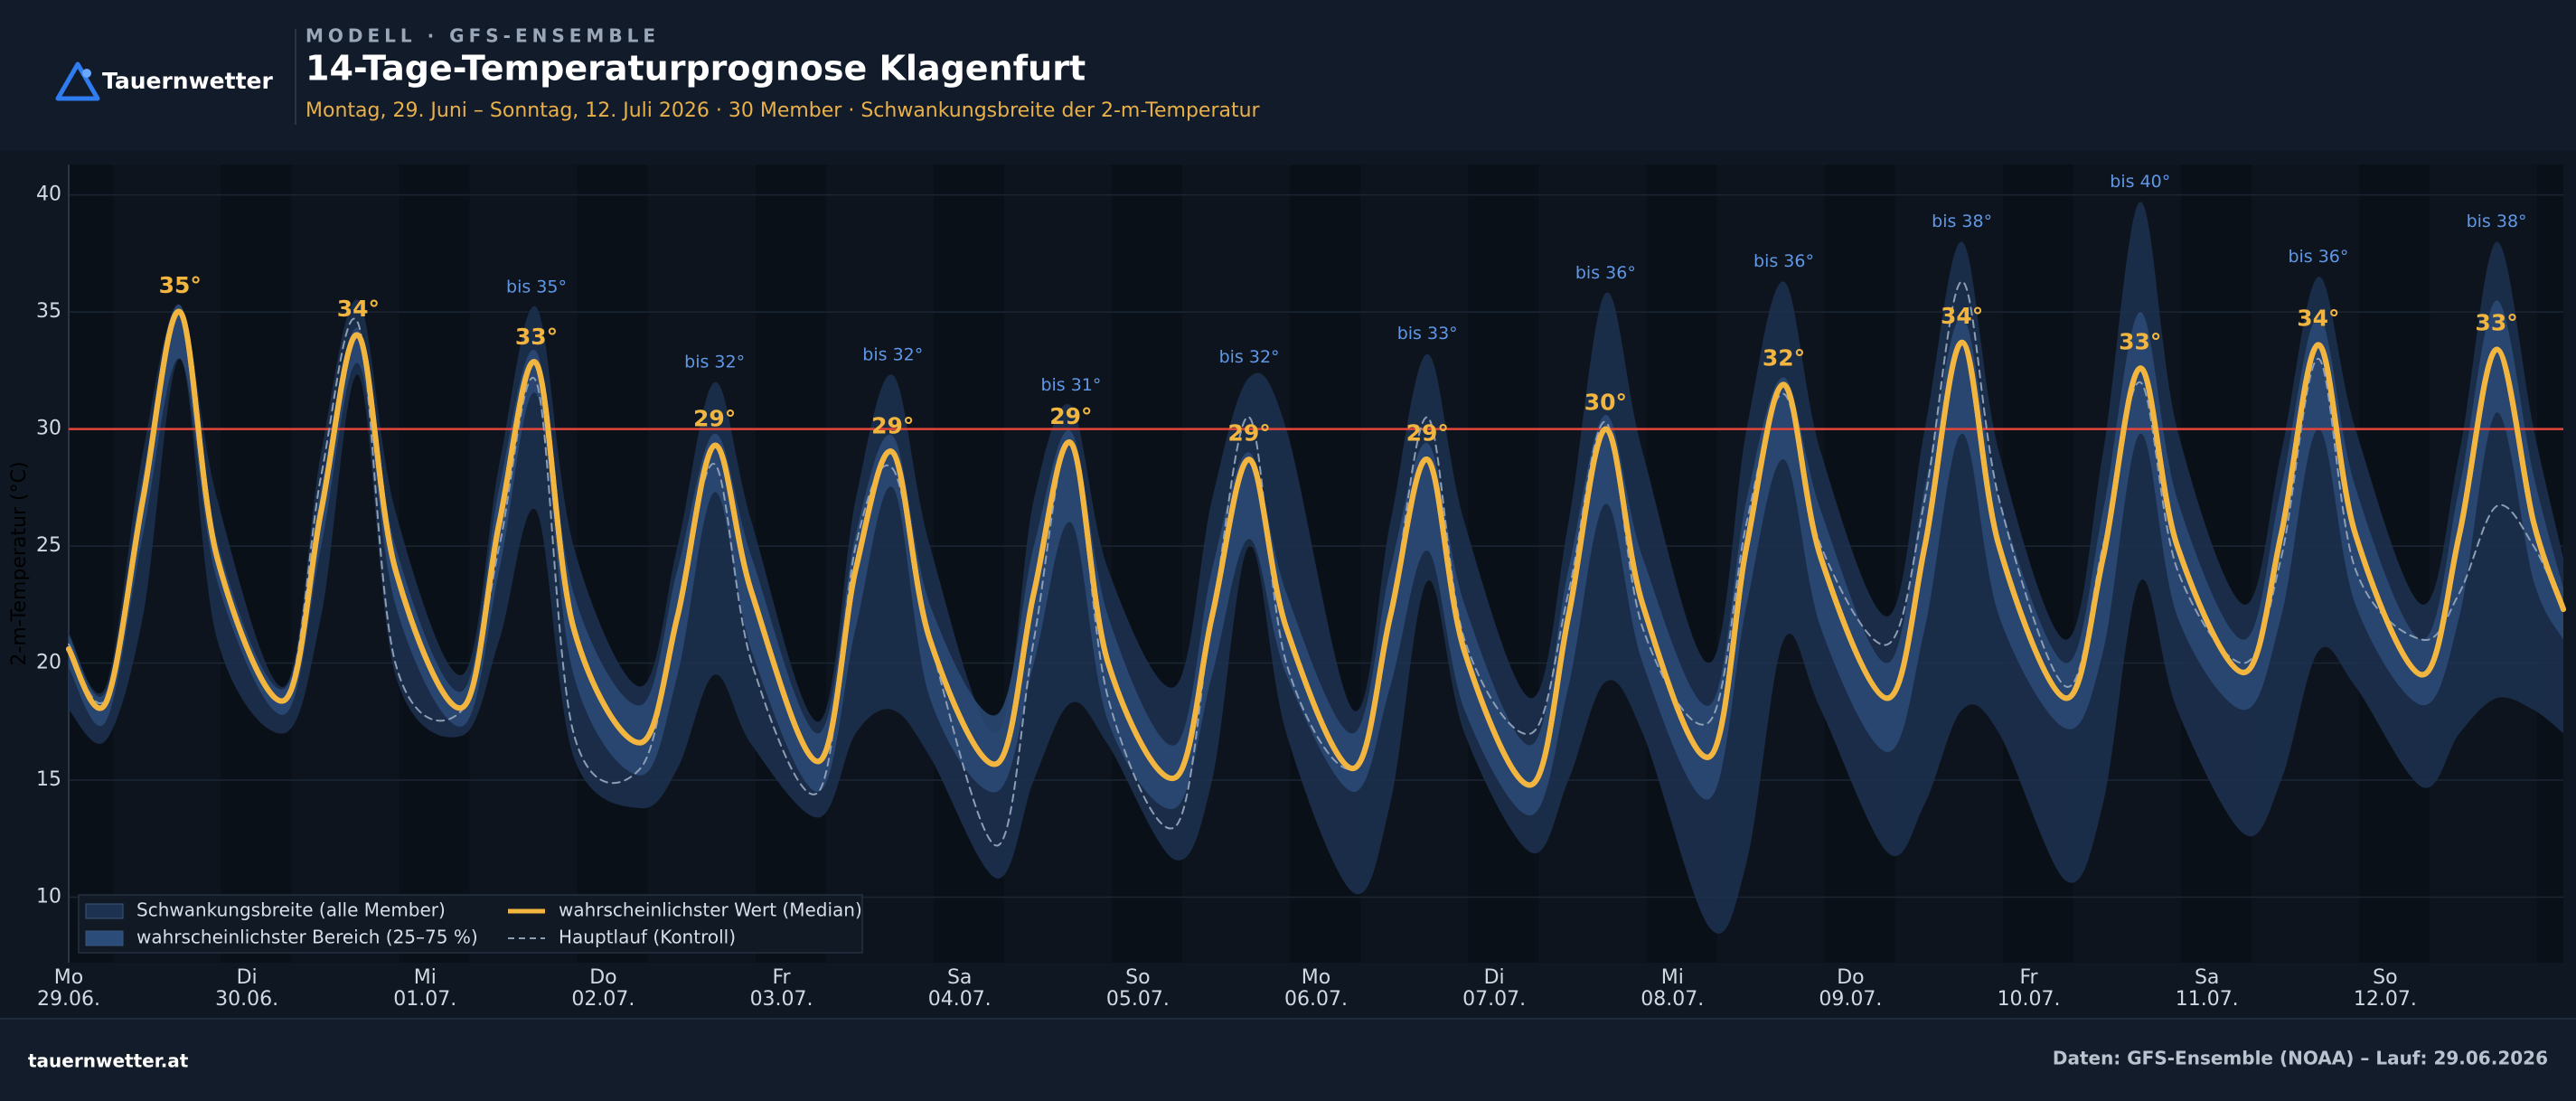 Image resolution: width=2576 pixels, height=1101 pixels. I want to click on legend-label: Hauptlauf (Kontroll), so click(648, 937).